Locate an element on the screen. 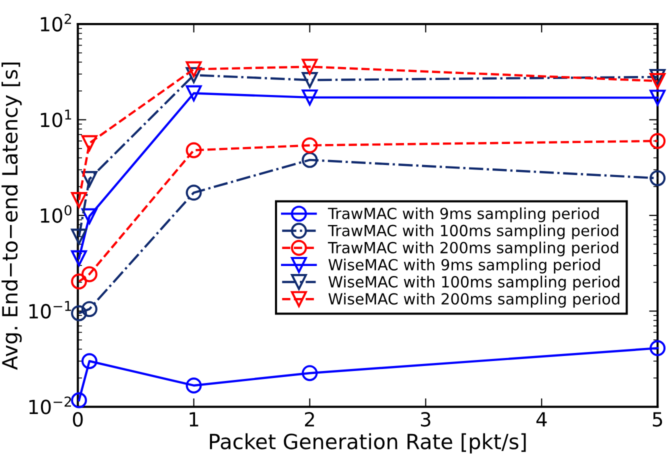 Image resolution: width=671 pixels, height=454 pixels. legend-label: TrawMAC with 9ms sampling period is located at coordinates (463, 214).